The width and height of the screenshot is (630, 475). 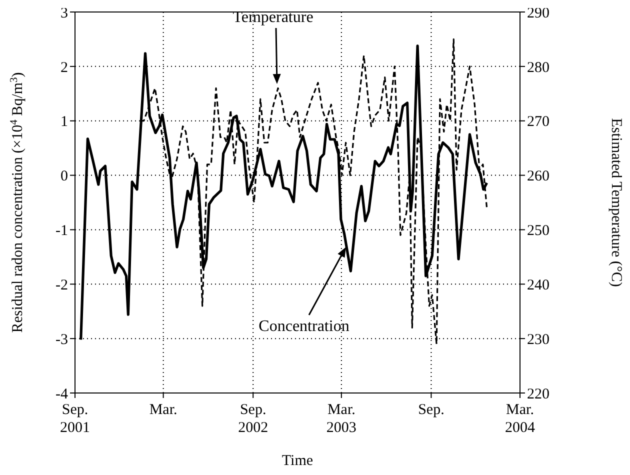 I want to click on x-axis-title: Time, so click(x=298, y=461).